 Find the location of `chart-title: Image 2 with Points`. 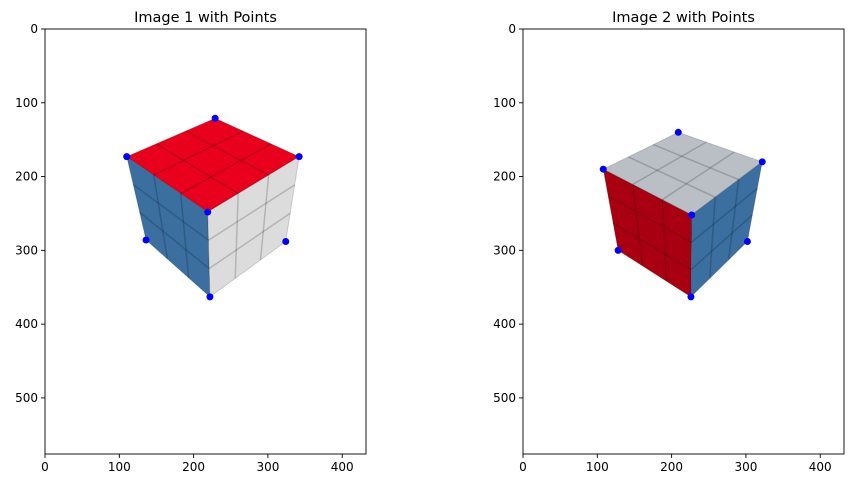

chart-title: Image 2 with Points is located at coordinates (683, 18).